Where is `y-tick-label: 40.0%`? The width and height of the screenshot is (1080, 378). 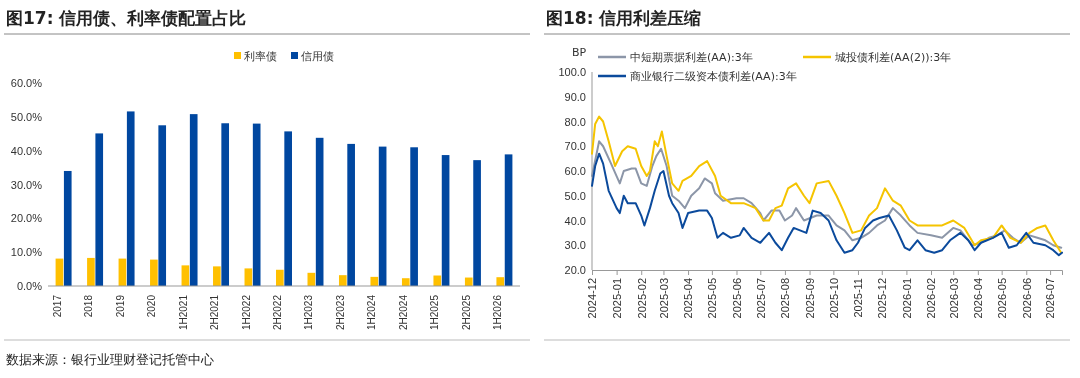
y-tick-label: 40.0% is located at coordinates (26, 150).